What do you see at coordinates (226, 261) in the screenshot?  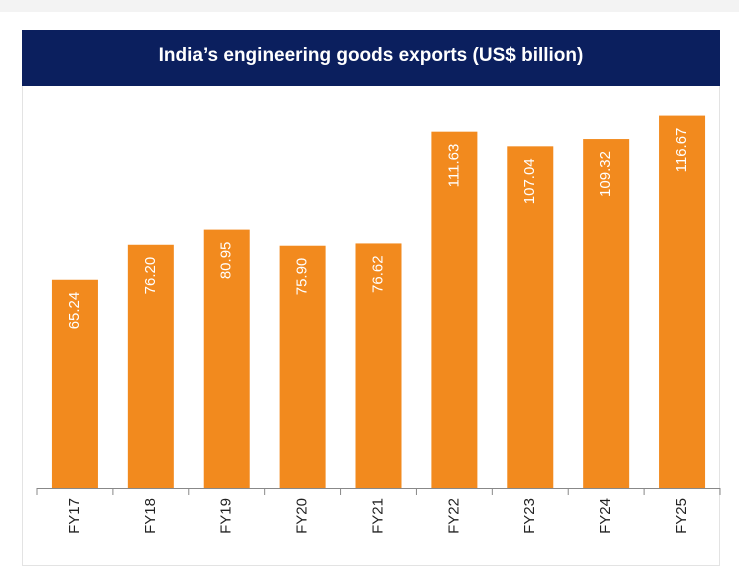 I see `value-label: 80.95` at bounding box center [226, 261].